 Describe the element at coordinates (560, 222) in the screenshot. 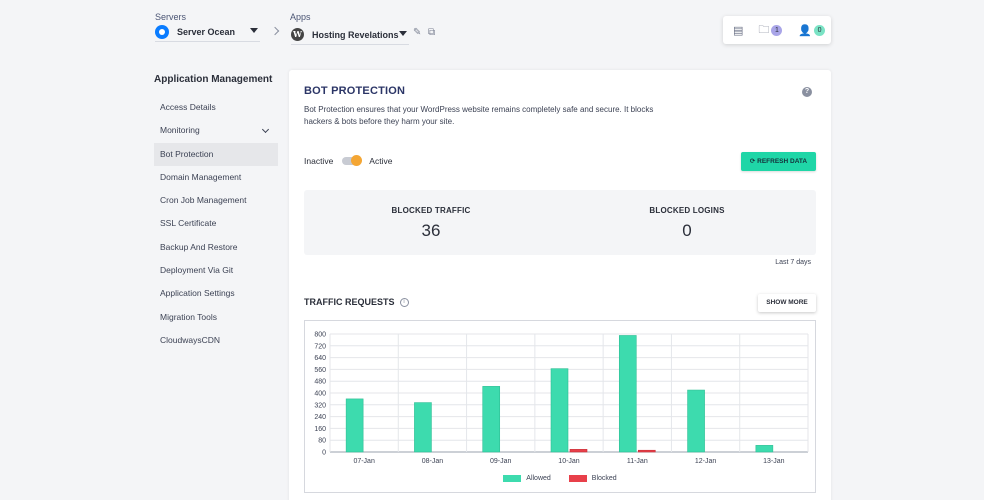

I see `stats-panel: BLOCKED TRAFFIC 36 BLOCKED LOGINS 0` at that location.